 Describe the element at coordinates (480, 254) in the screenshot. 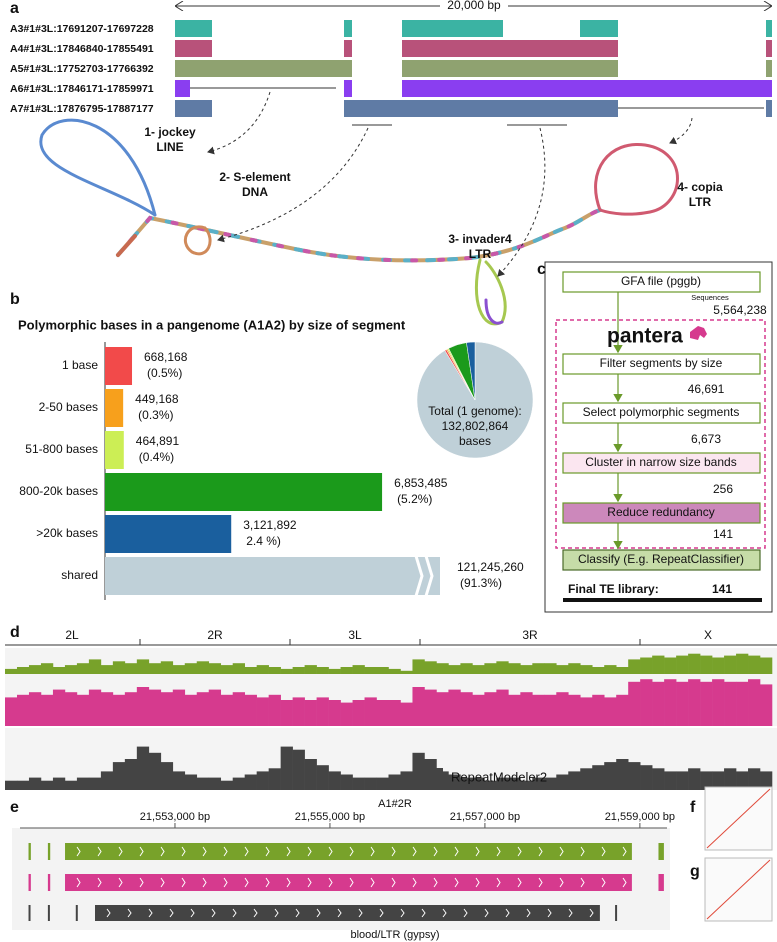

I see `te-class: LTR` at that location.